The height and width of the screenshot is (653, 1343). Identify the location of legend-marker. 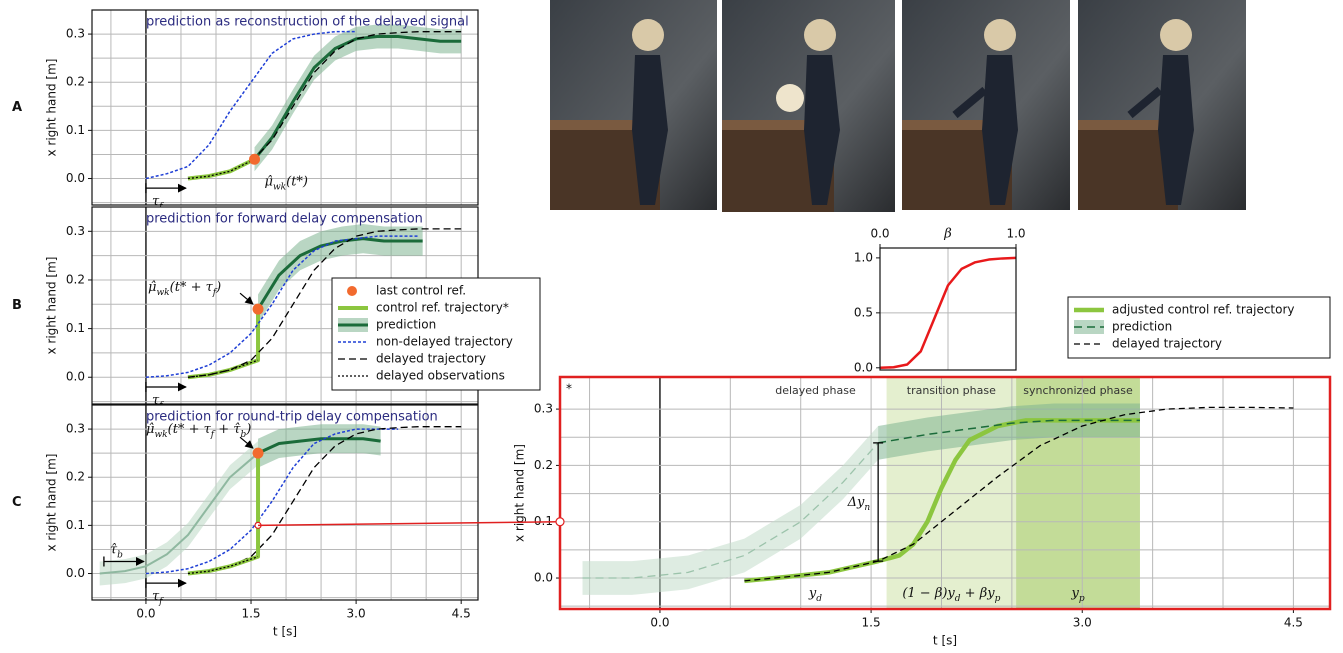
(352, 291).